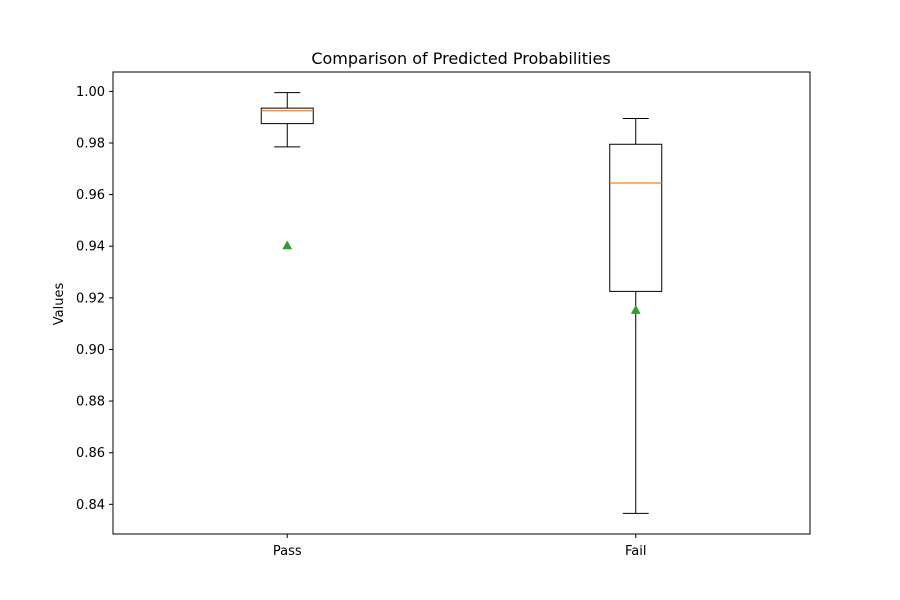 This screenshot has width=900, height=600. I want to click on y-tick-label: 0.84, so click(90, 505).